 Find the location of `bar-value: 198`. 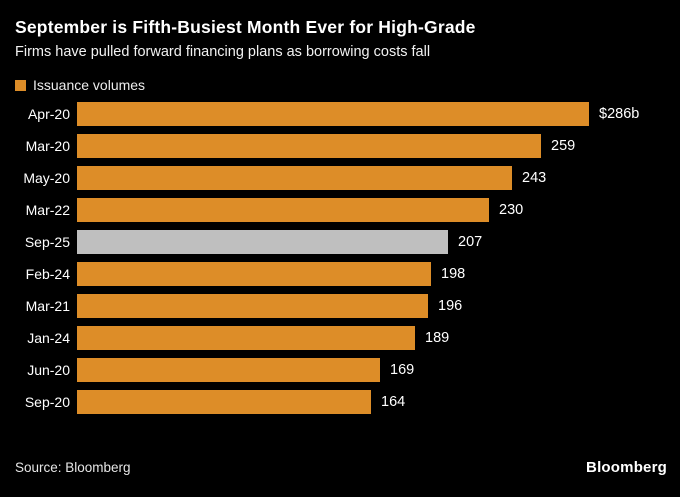

bar-value: 198 is located at coordinates (453, 274).